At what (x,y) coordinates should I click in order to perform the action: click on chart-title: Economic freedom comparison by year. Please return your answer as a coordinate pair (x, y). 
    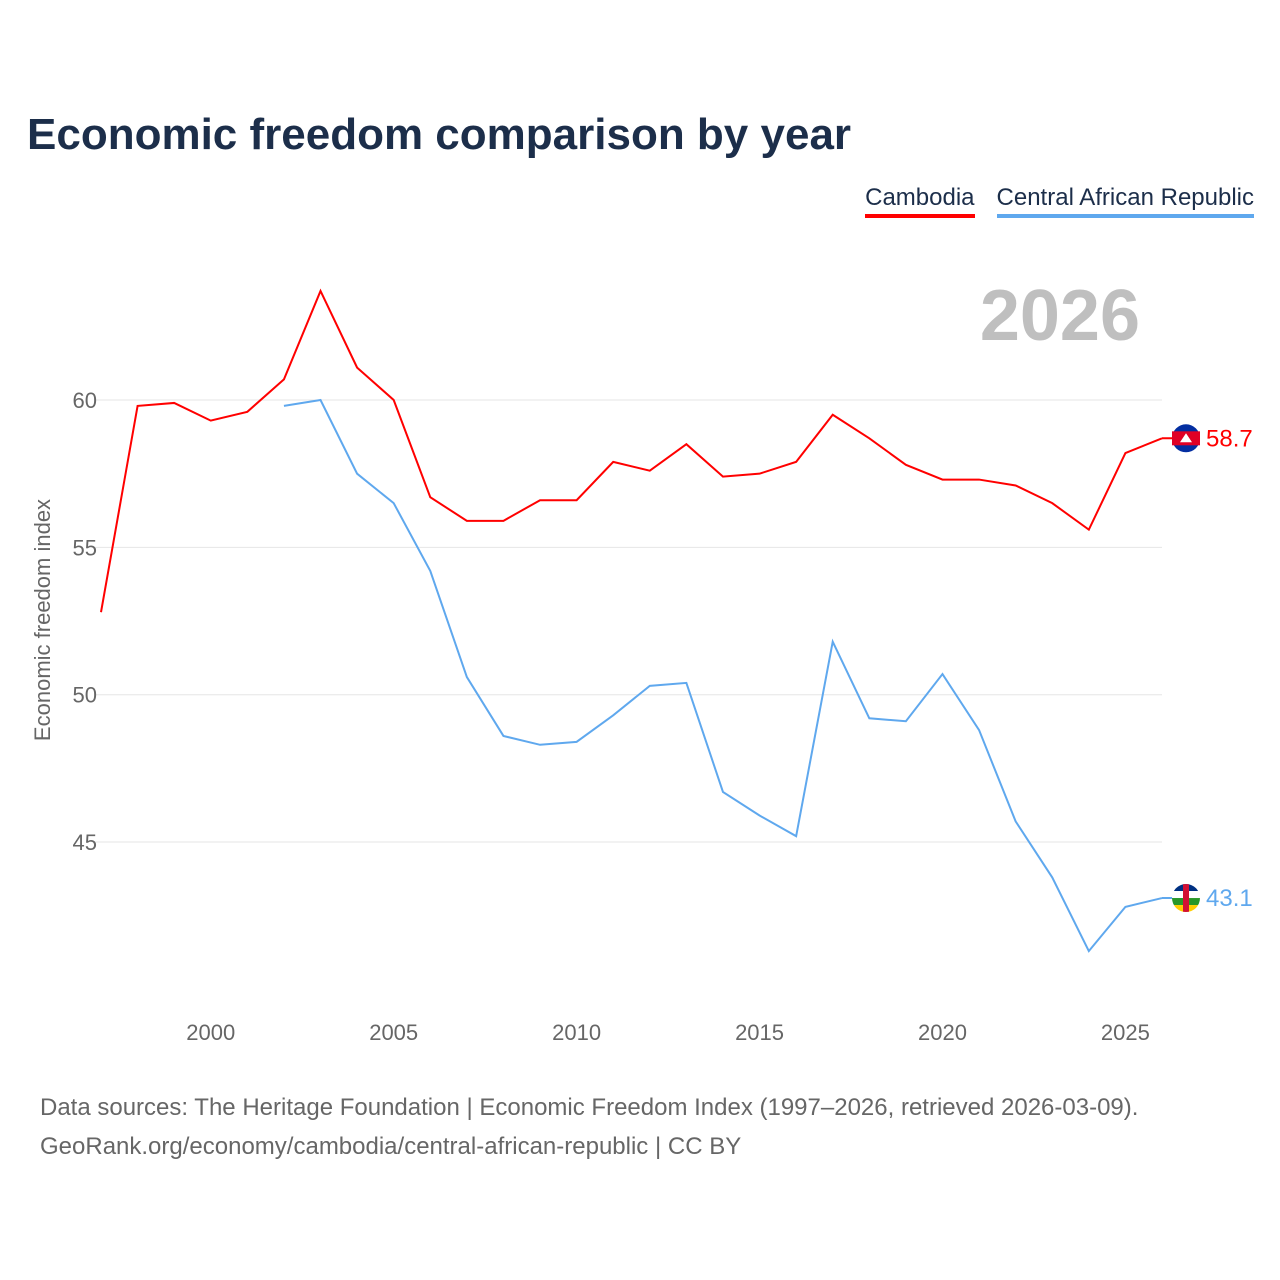
    Looking at the image, I should click on (439, 134).